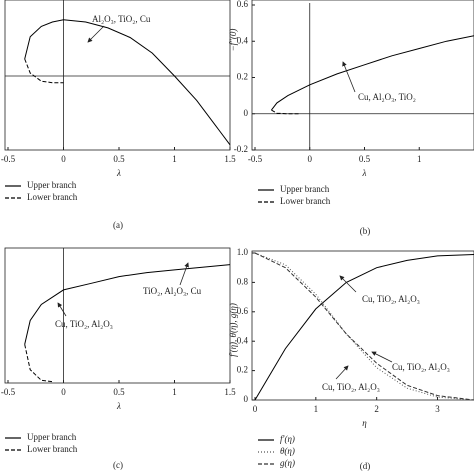 The height and width of the screenshot is (474, 474). I want to click on annotation: Cu, Al₂O₃, TiO₂, so click(387, 97).